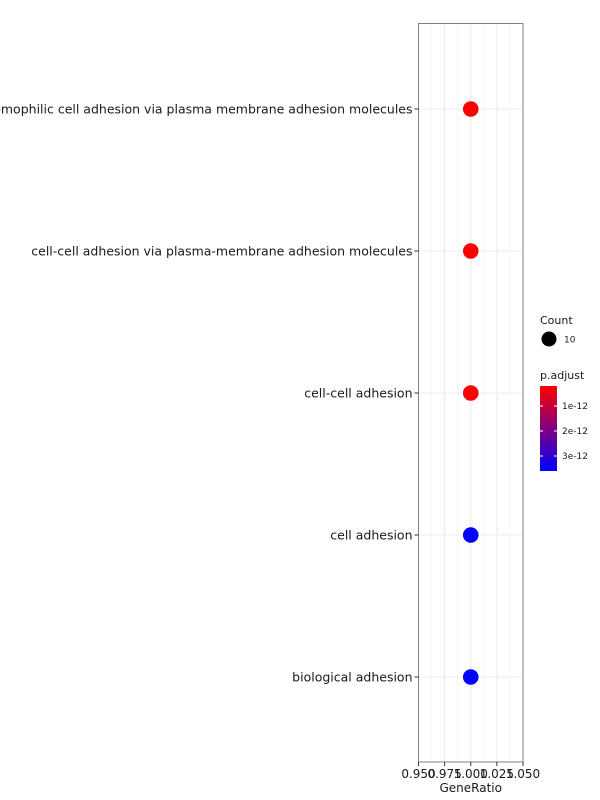  What do you see at coordinates (575, 407) in the screenshot?
I see `color-bar-label: 1e-12` at bounding box center [575, 407].